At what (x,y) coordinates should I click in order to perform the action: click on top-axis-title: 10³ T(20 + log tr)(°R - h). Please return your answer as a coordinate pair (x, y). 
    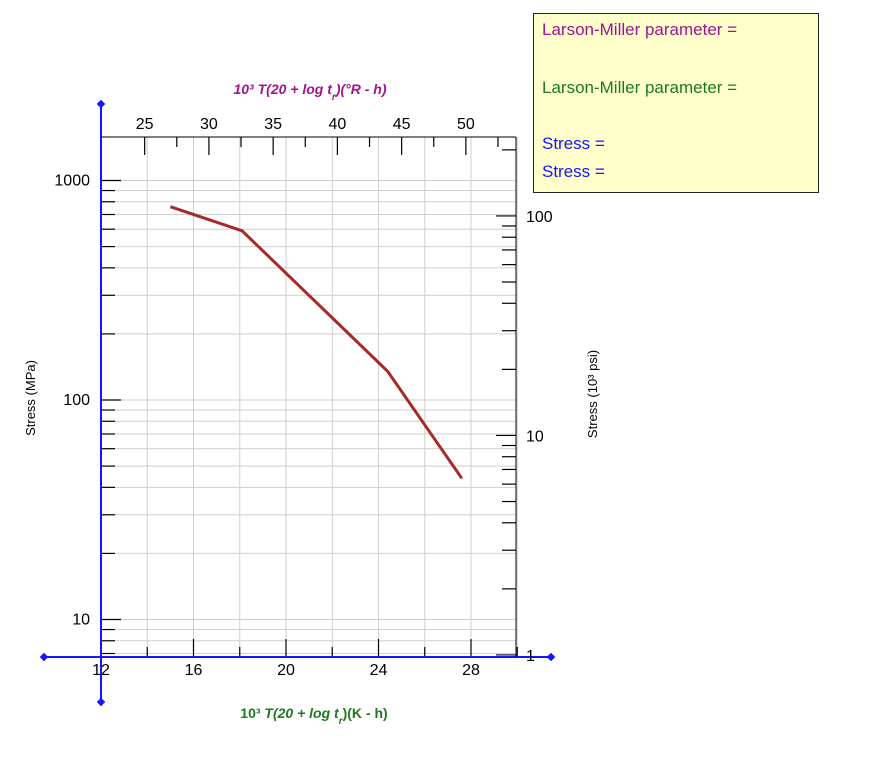
    Looking at the image, I should click on (309, 92).